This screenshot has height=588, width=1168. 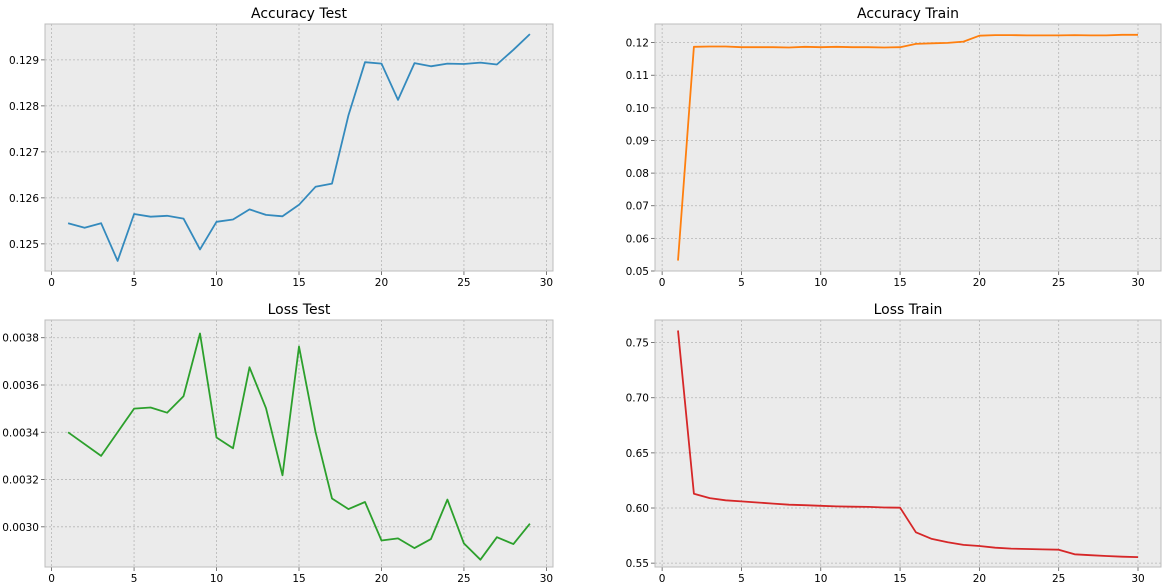 What do you see at coordinates (637, 207) in the screenshot?
I see `y-tick-label: 0.07` at bounding box center [637, 207].